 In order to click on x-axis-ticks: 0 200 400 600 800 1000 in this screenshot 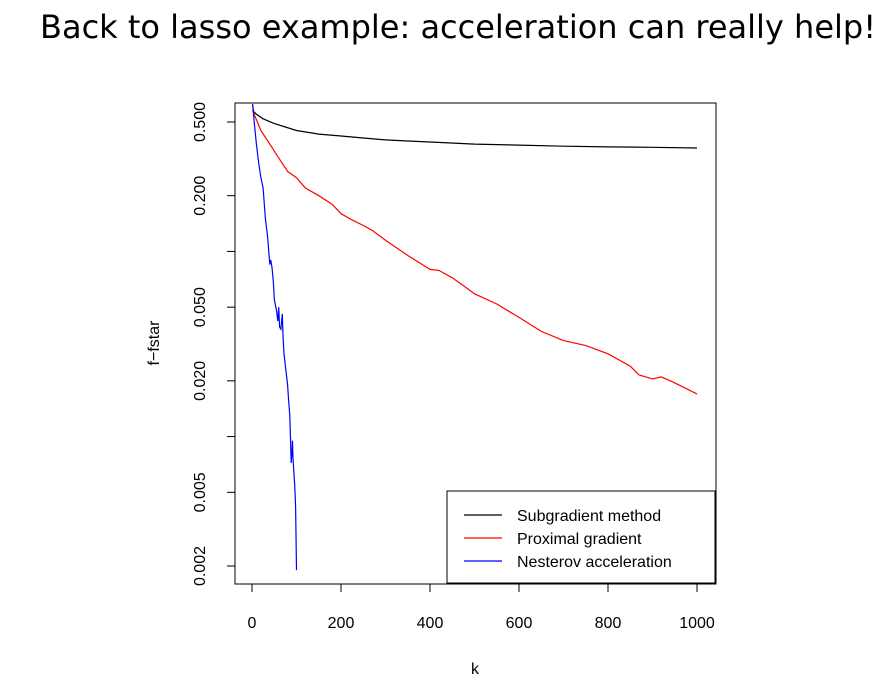, I will do `click(481, 608)`.